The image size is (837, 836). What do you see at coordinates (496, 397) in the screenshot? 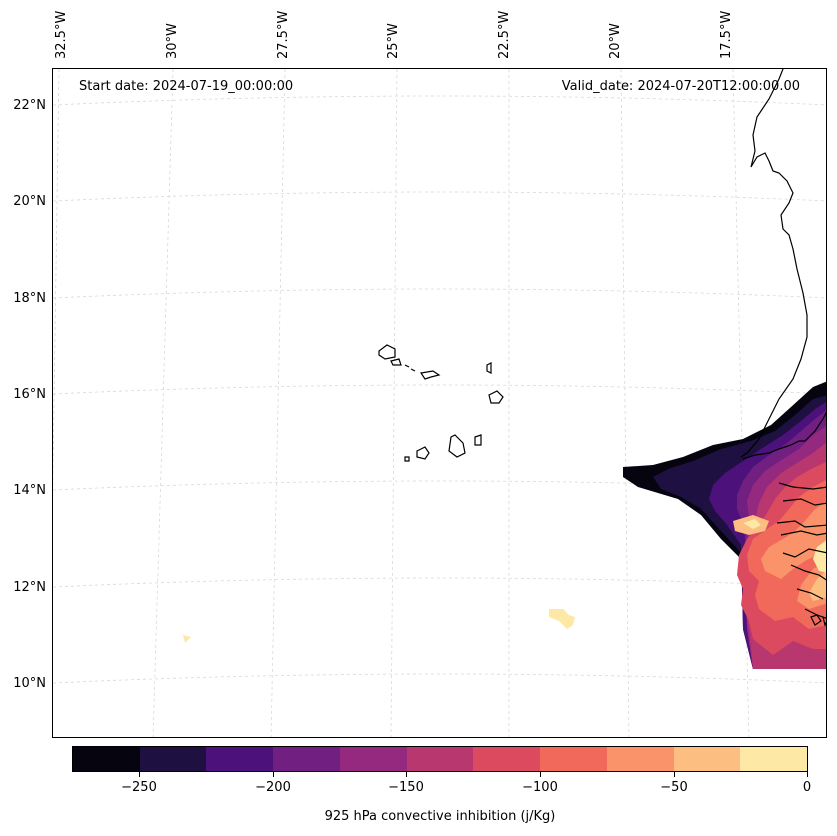
I see `island-boa-vista` at bounding box center [496, 397].